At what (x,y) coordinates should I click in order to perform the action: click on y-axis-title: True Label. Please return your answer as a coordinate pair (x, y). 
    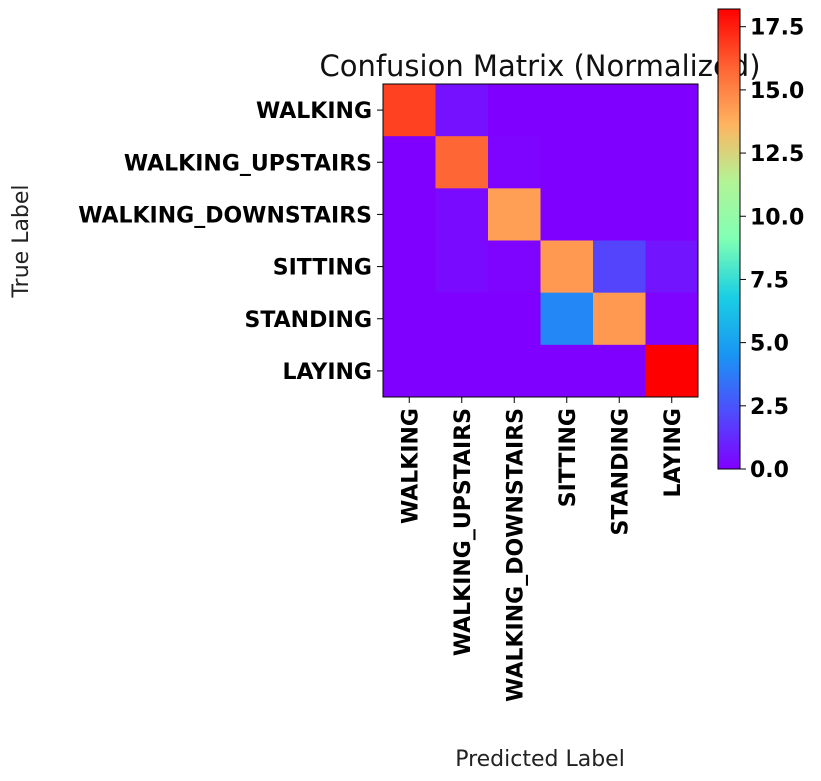
    Looking at the image, I should click on (21, 241).